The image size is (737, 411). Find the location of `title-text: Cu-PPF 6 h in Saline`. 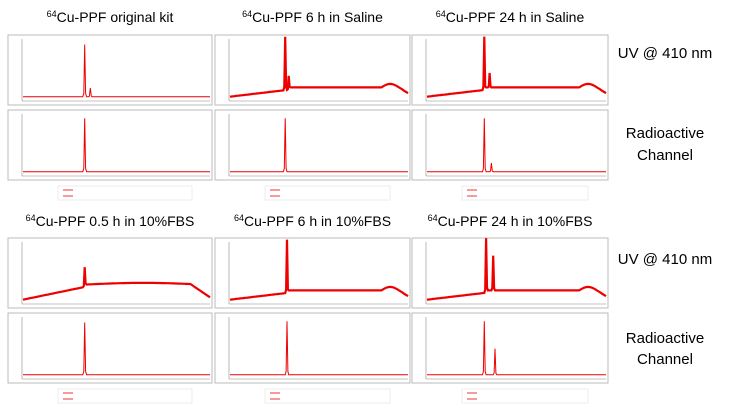

title-text: Cu-PPF 6 h in Saline is located at coordinates (317, 17).